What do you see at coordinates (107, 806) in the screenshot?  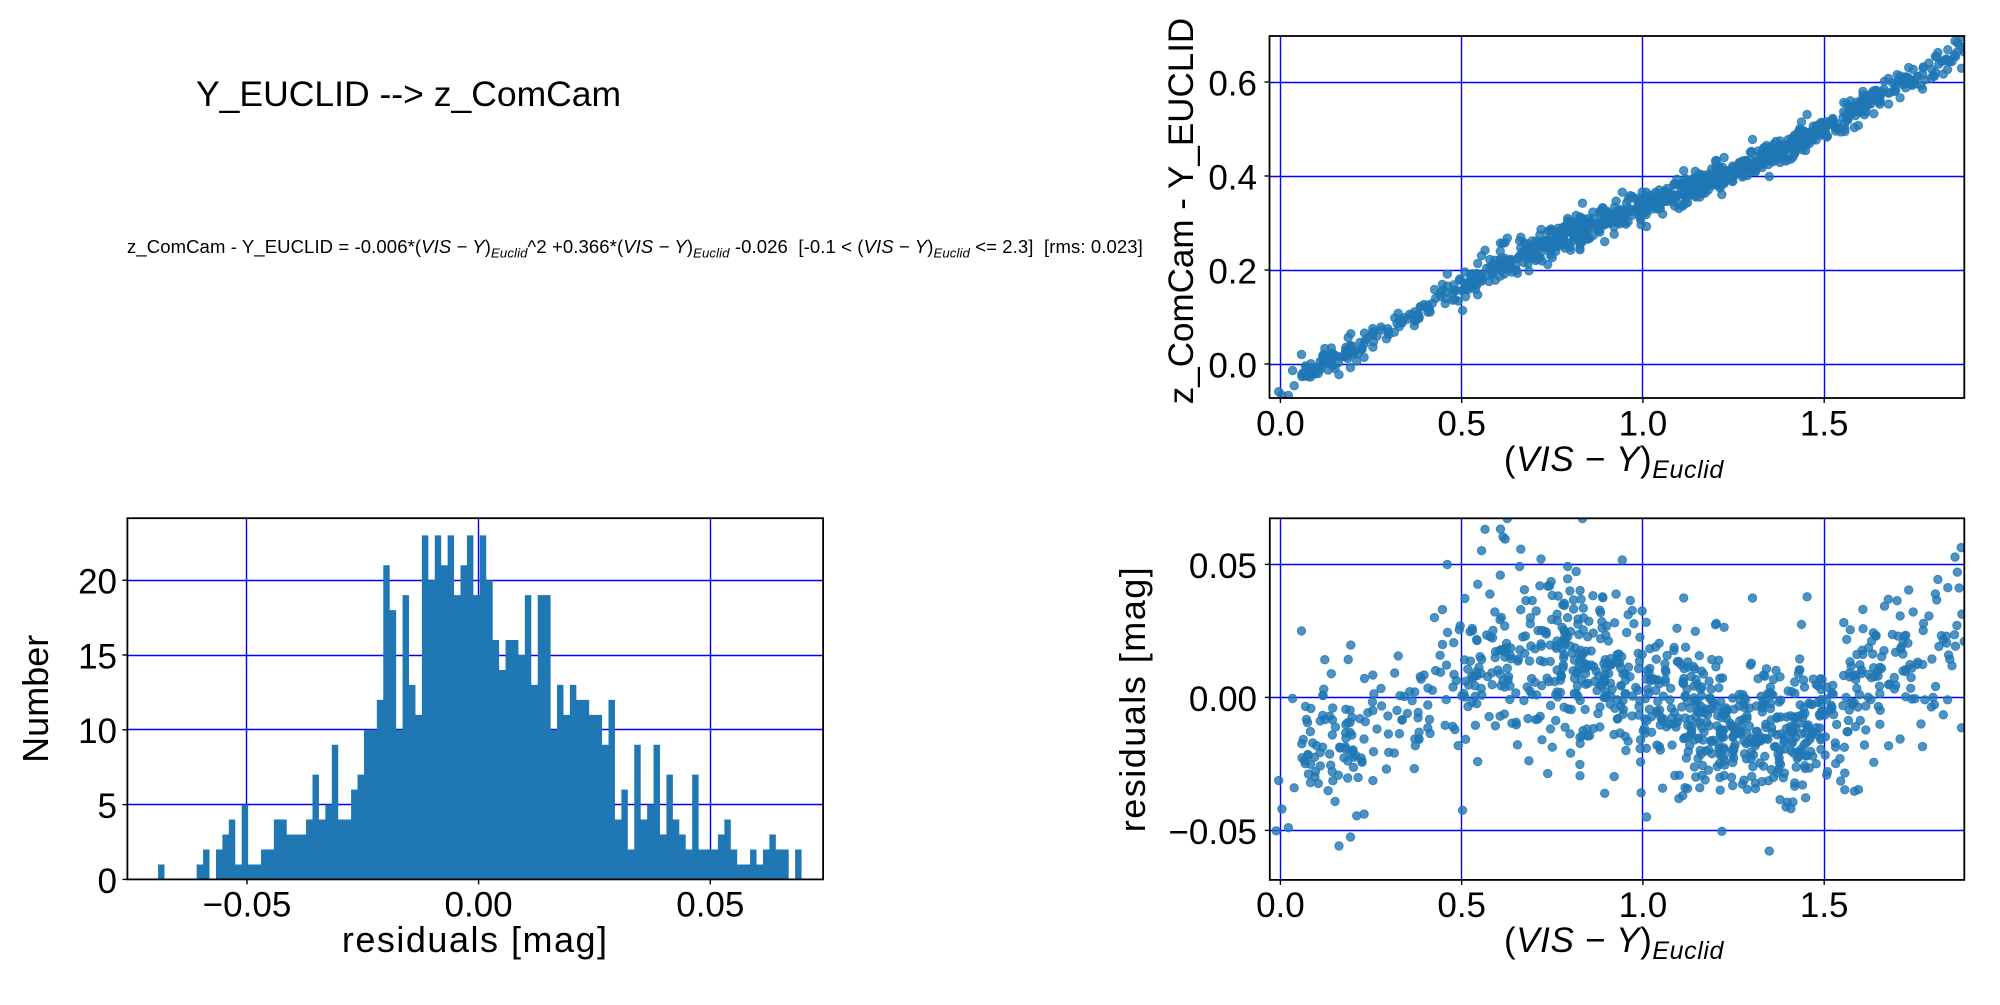 I see `svg-text: 5` at bounding box center [107, 806].